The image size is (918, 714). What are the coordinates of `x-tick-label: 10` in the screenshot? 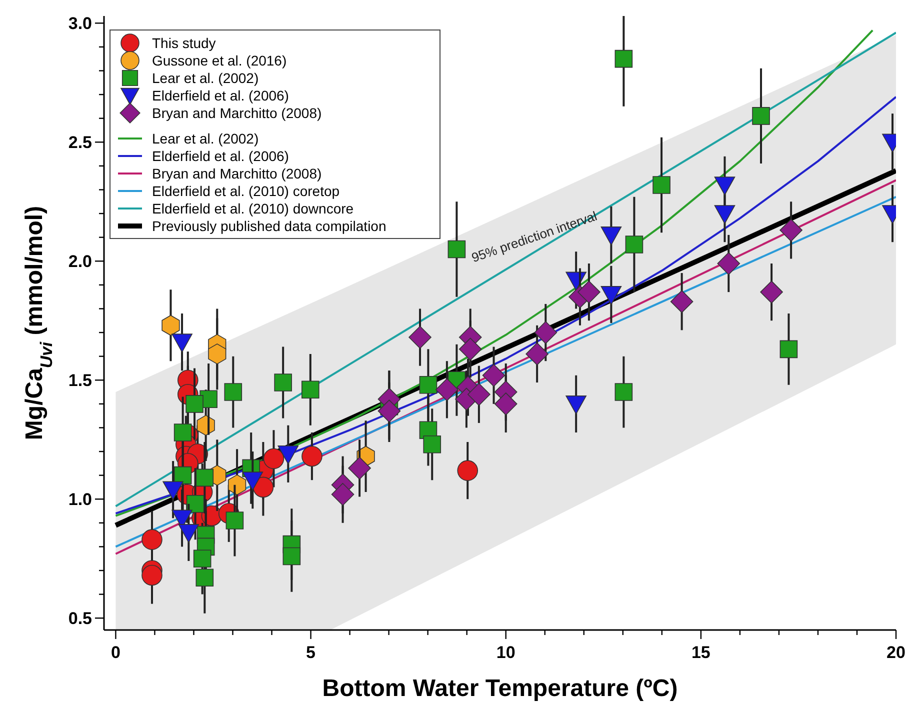 It's located at (506, 652).